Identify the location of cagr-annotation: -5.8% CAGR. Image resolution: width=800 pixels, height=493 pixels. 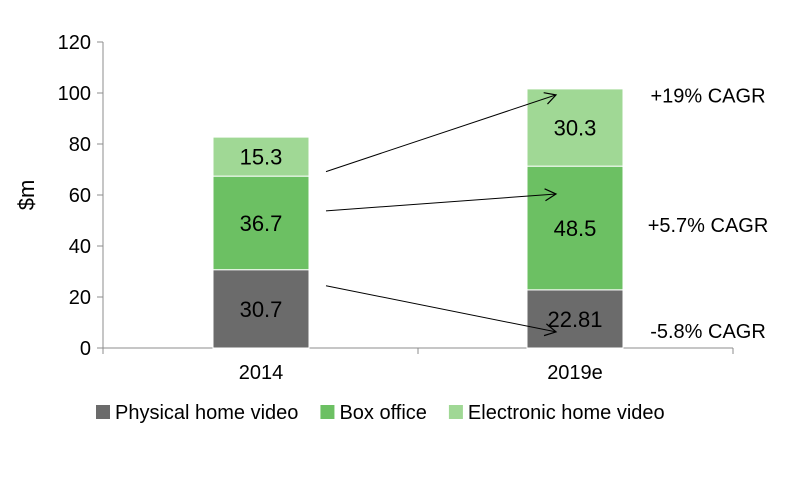
(708, 332).